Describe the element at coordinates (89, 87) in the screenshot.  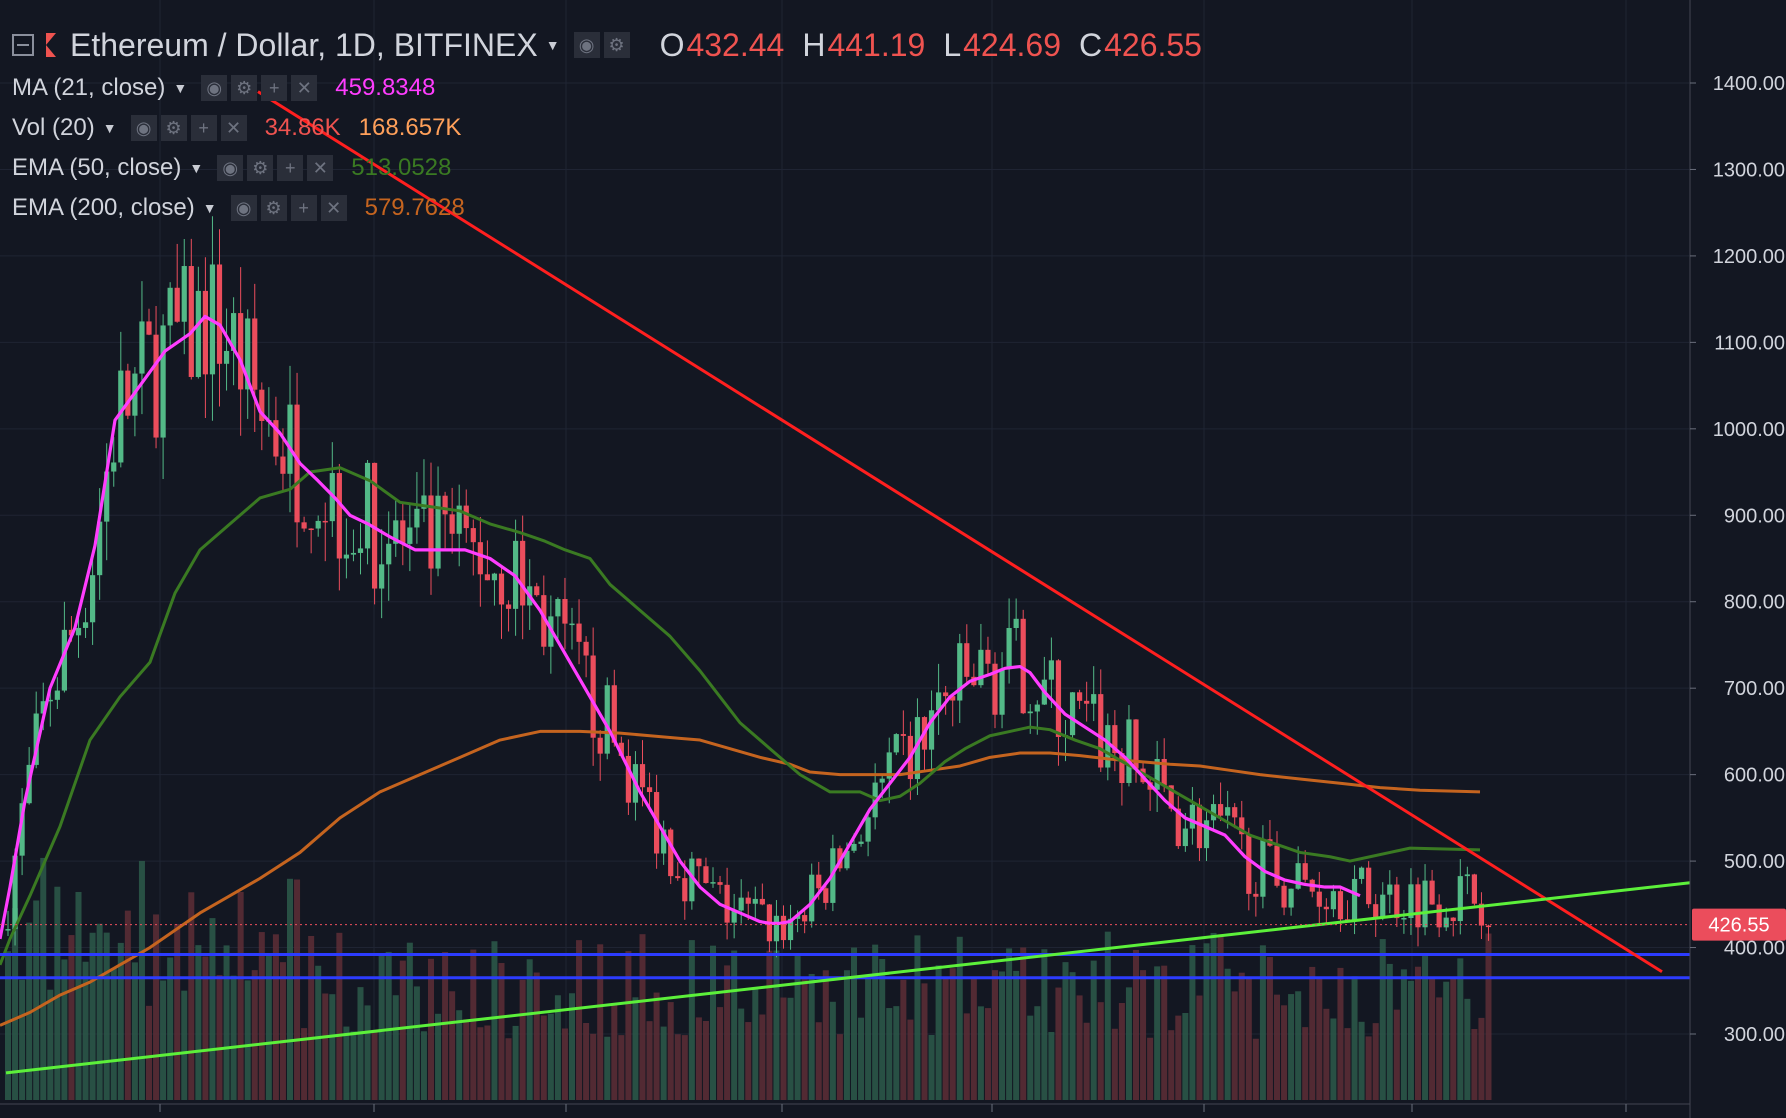
I see `indicator-label: MA (21, close)` at that location.